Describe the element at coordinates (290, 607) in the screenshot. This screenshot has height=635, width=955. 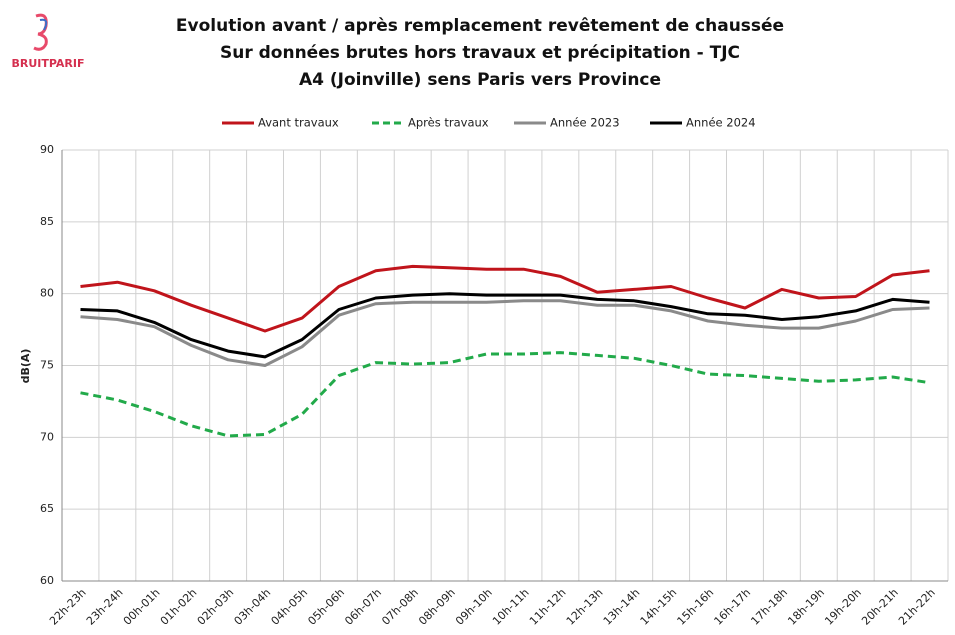
I see `x-tick-label: 04h-05h` at that location.